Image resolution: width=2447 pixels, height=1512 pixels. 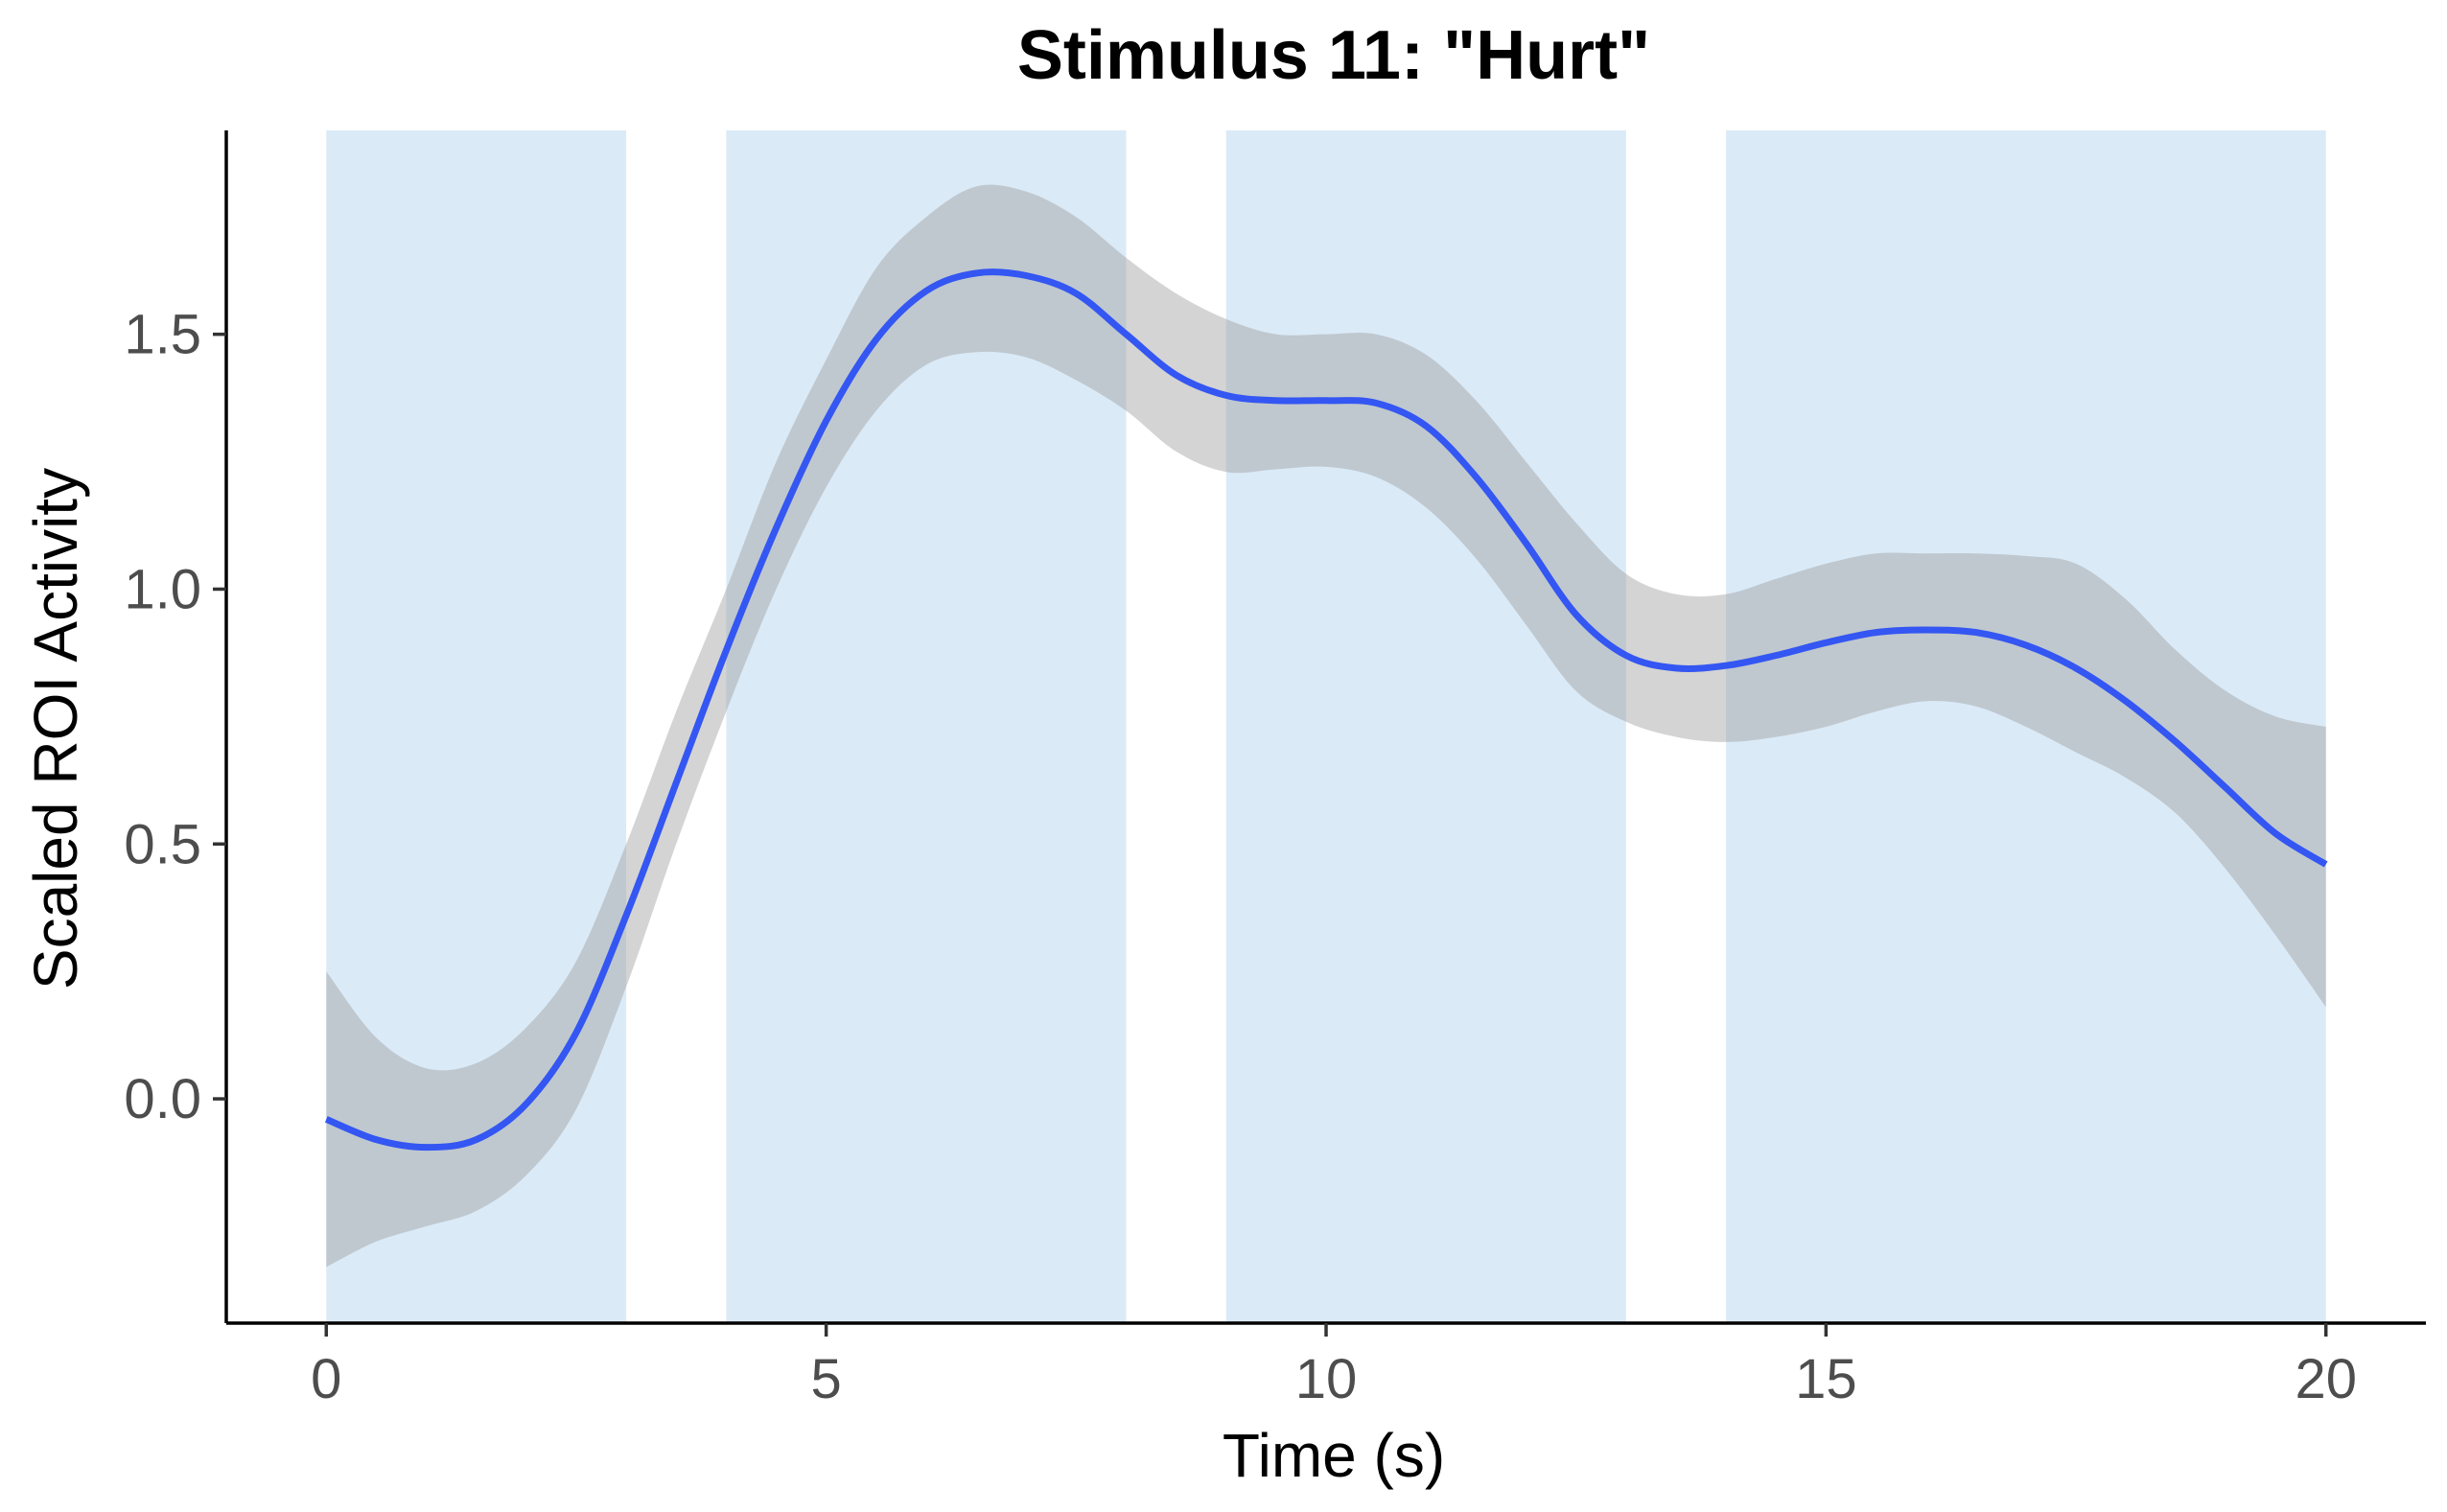 I want to click on y-tick-label: 1.5, so click(x=163, y=335).